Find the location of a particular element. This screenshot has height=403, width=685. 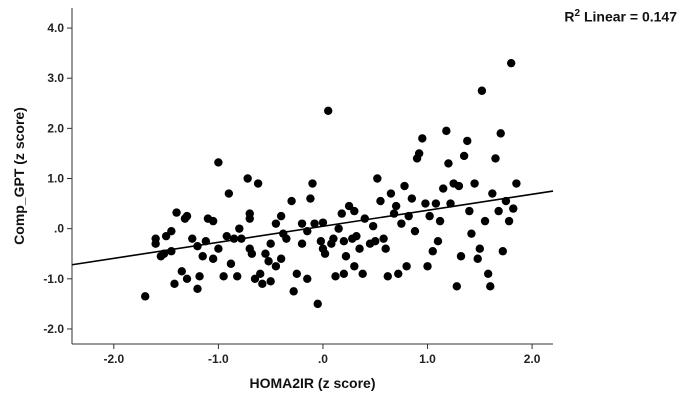

regression-line is located at coordinates (312, 228).